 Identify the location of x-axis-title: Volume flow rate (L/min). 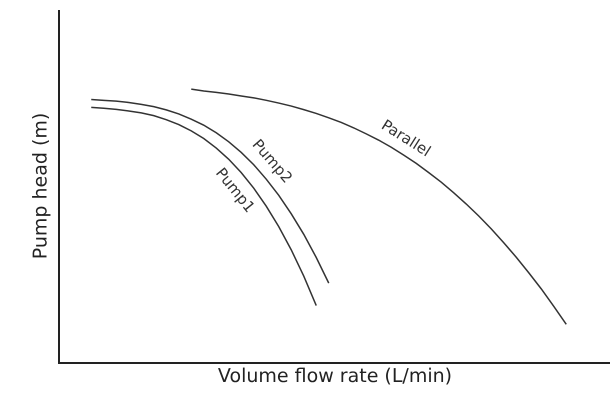
(335, 376).